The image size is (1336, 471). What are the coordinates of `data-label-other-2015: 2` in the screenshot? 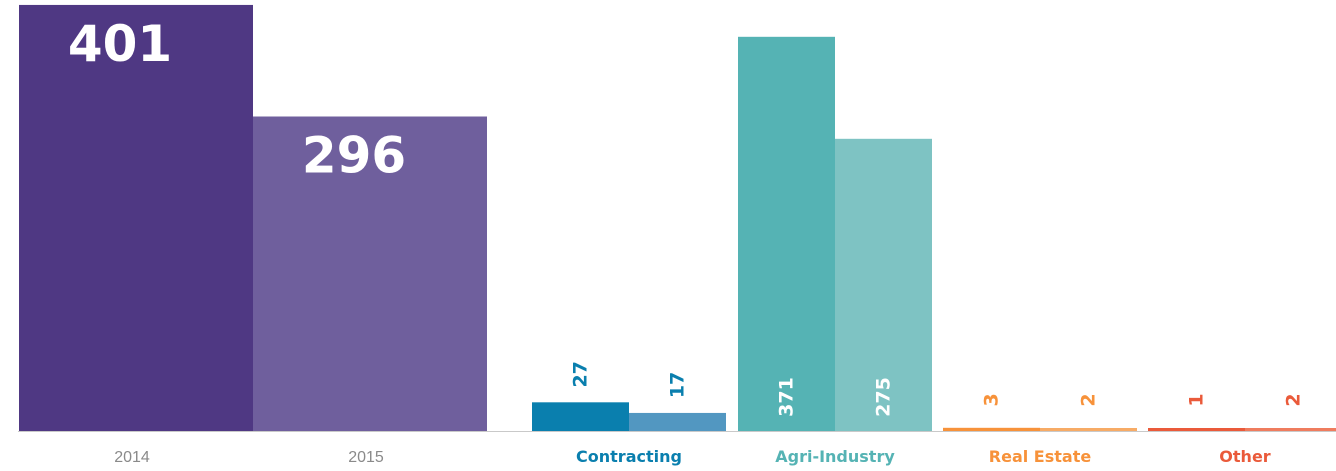 It's located at (1294, 399).